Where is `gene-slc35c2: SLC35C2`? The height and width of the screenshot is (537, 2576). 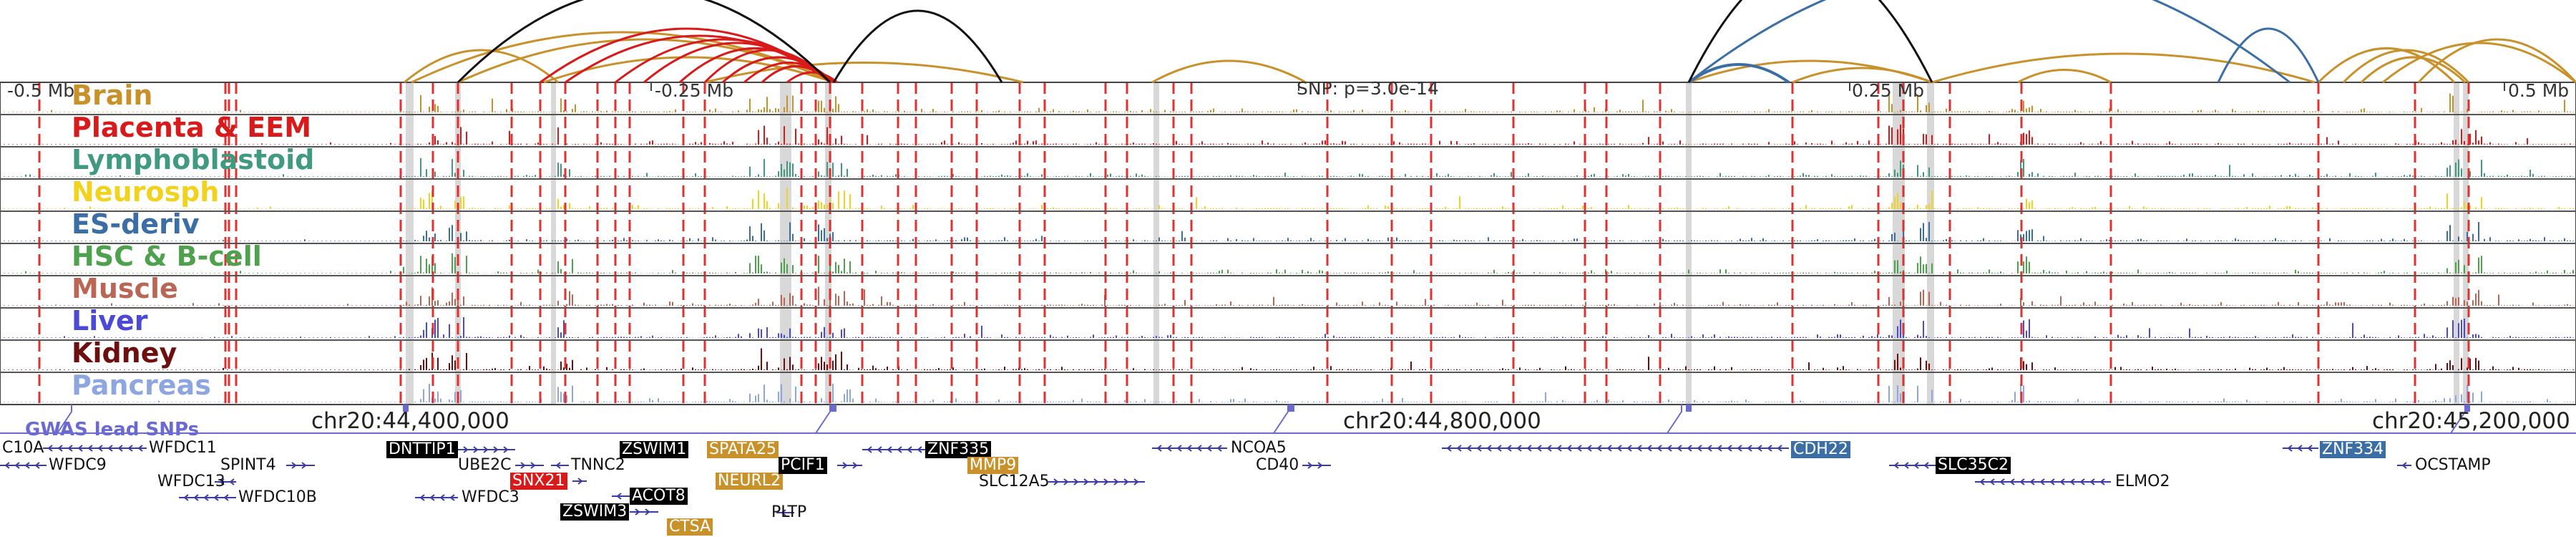 gene-slc35c2: SLC35C2 is located at coordinates (1973, 465).